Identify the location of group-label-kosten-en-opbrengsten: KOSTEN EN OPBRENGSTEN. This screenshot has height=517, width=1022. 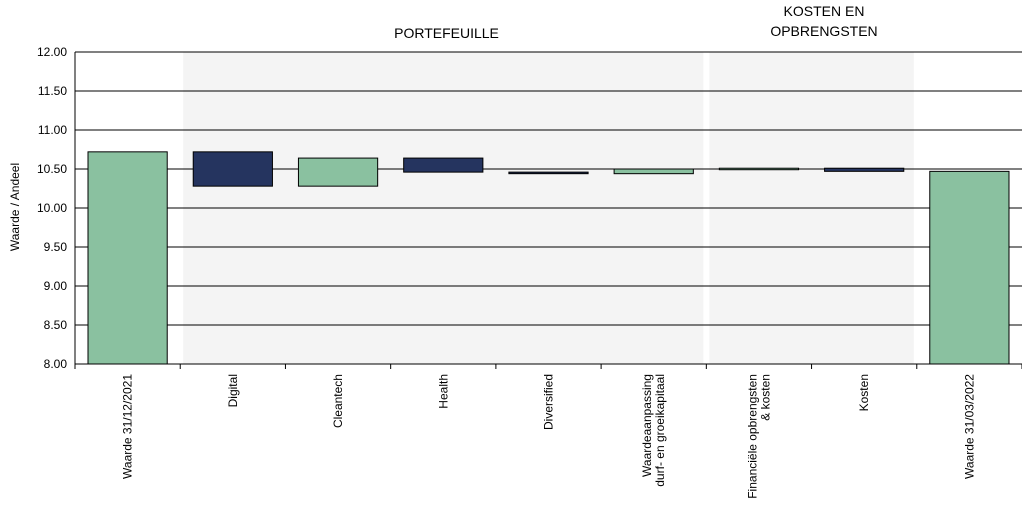
(824, 21).